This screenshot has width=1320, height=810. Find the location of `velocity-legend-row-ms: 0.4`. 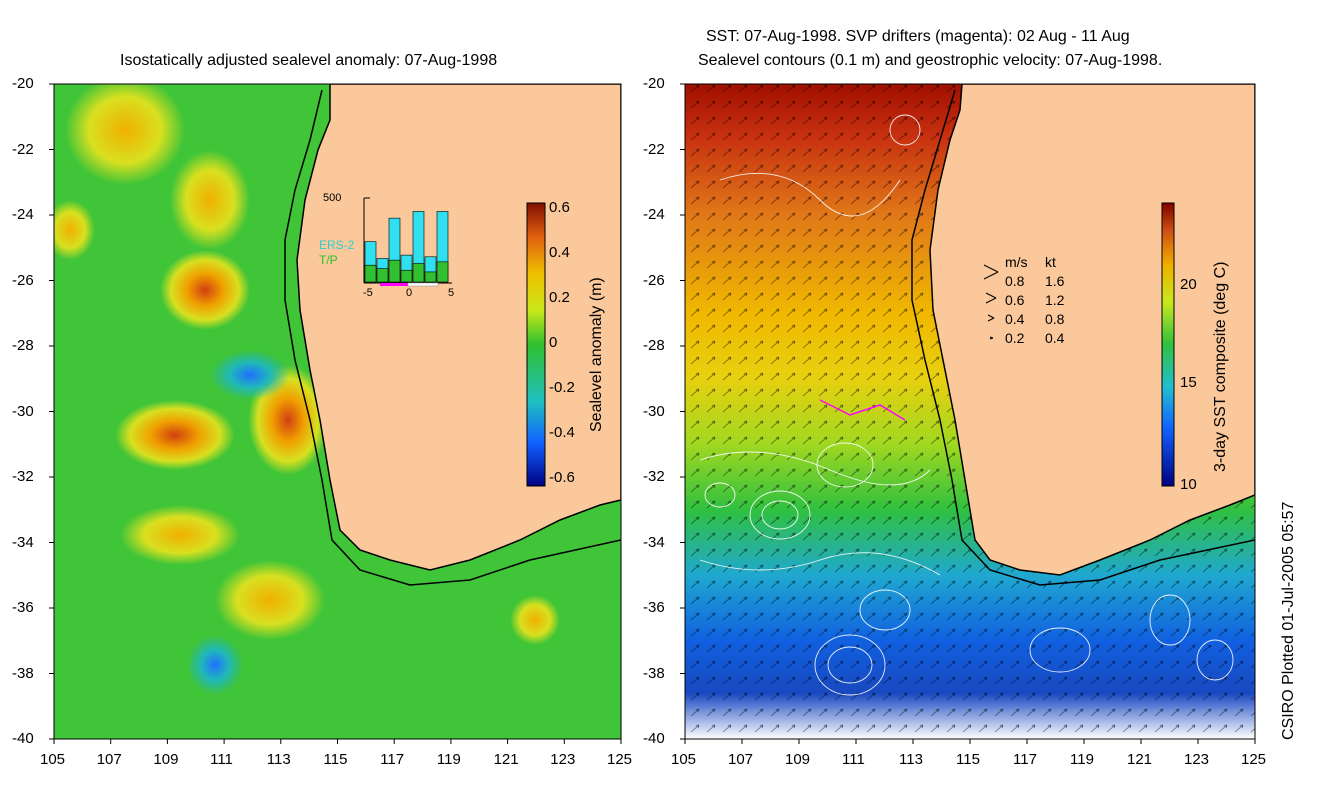

velocity-legend-row-ms: 0.4 is located at coordinates (1015, 319).